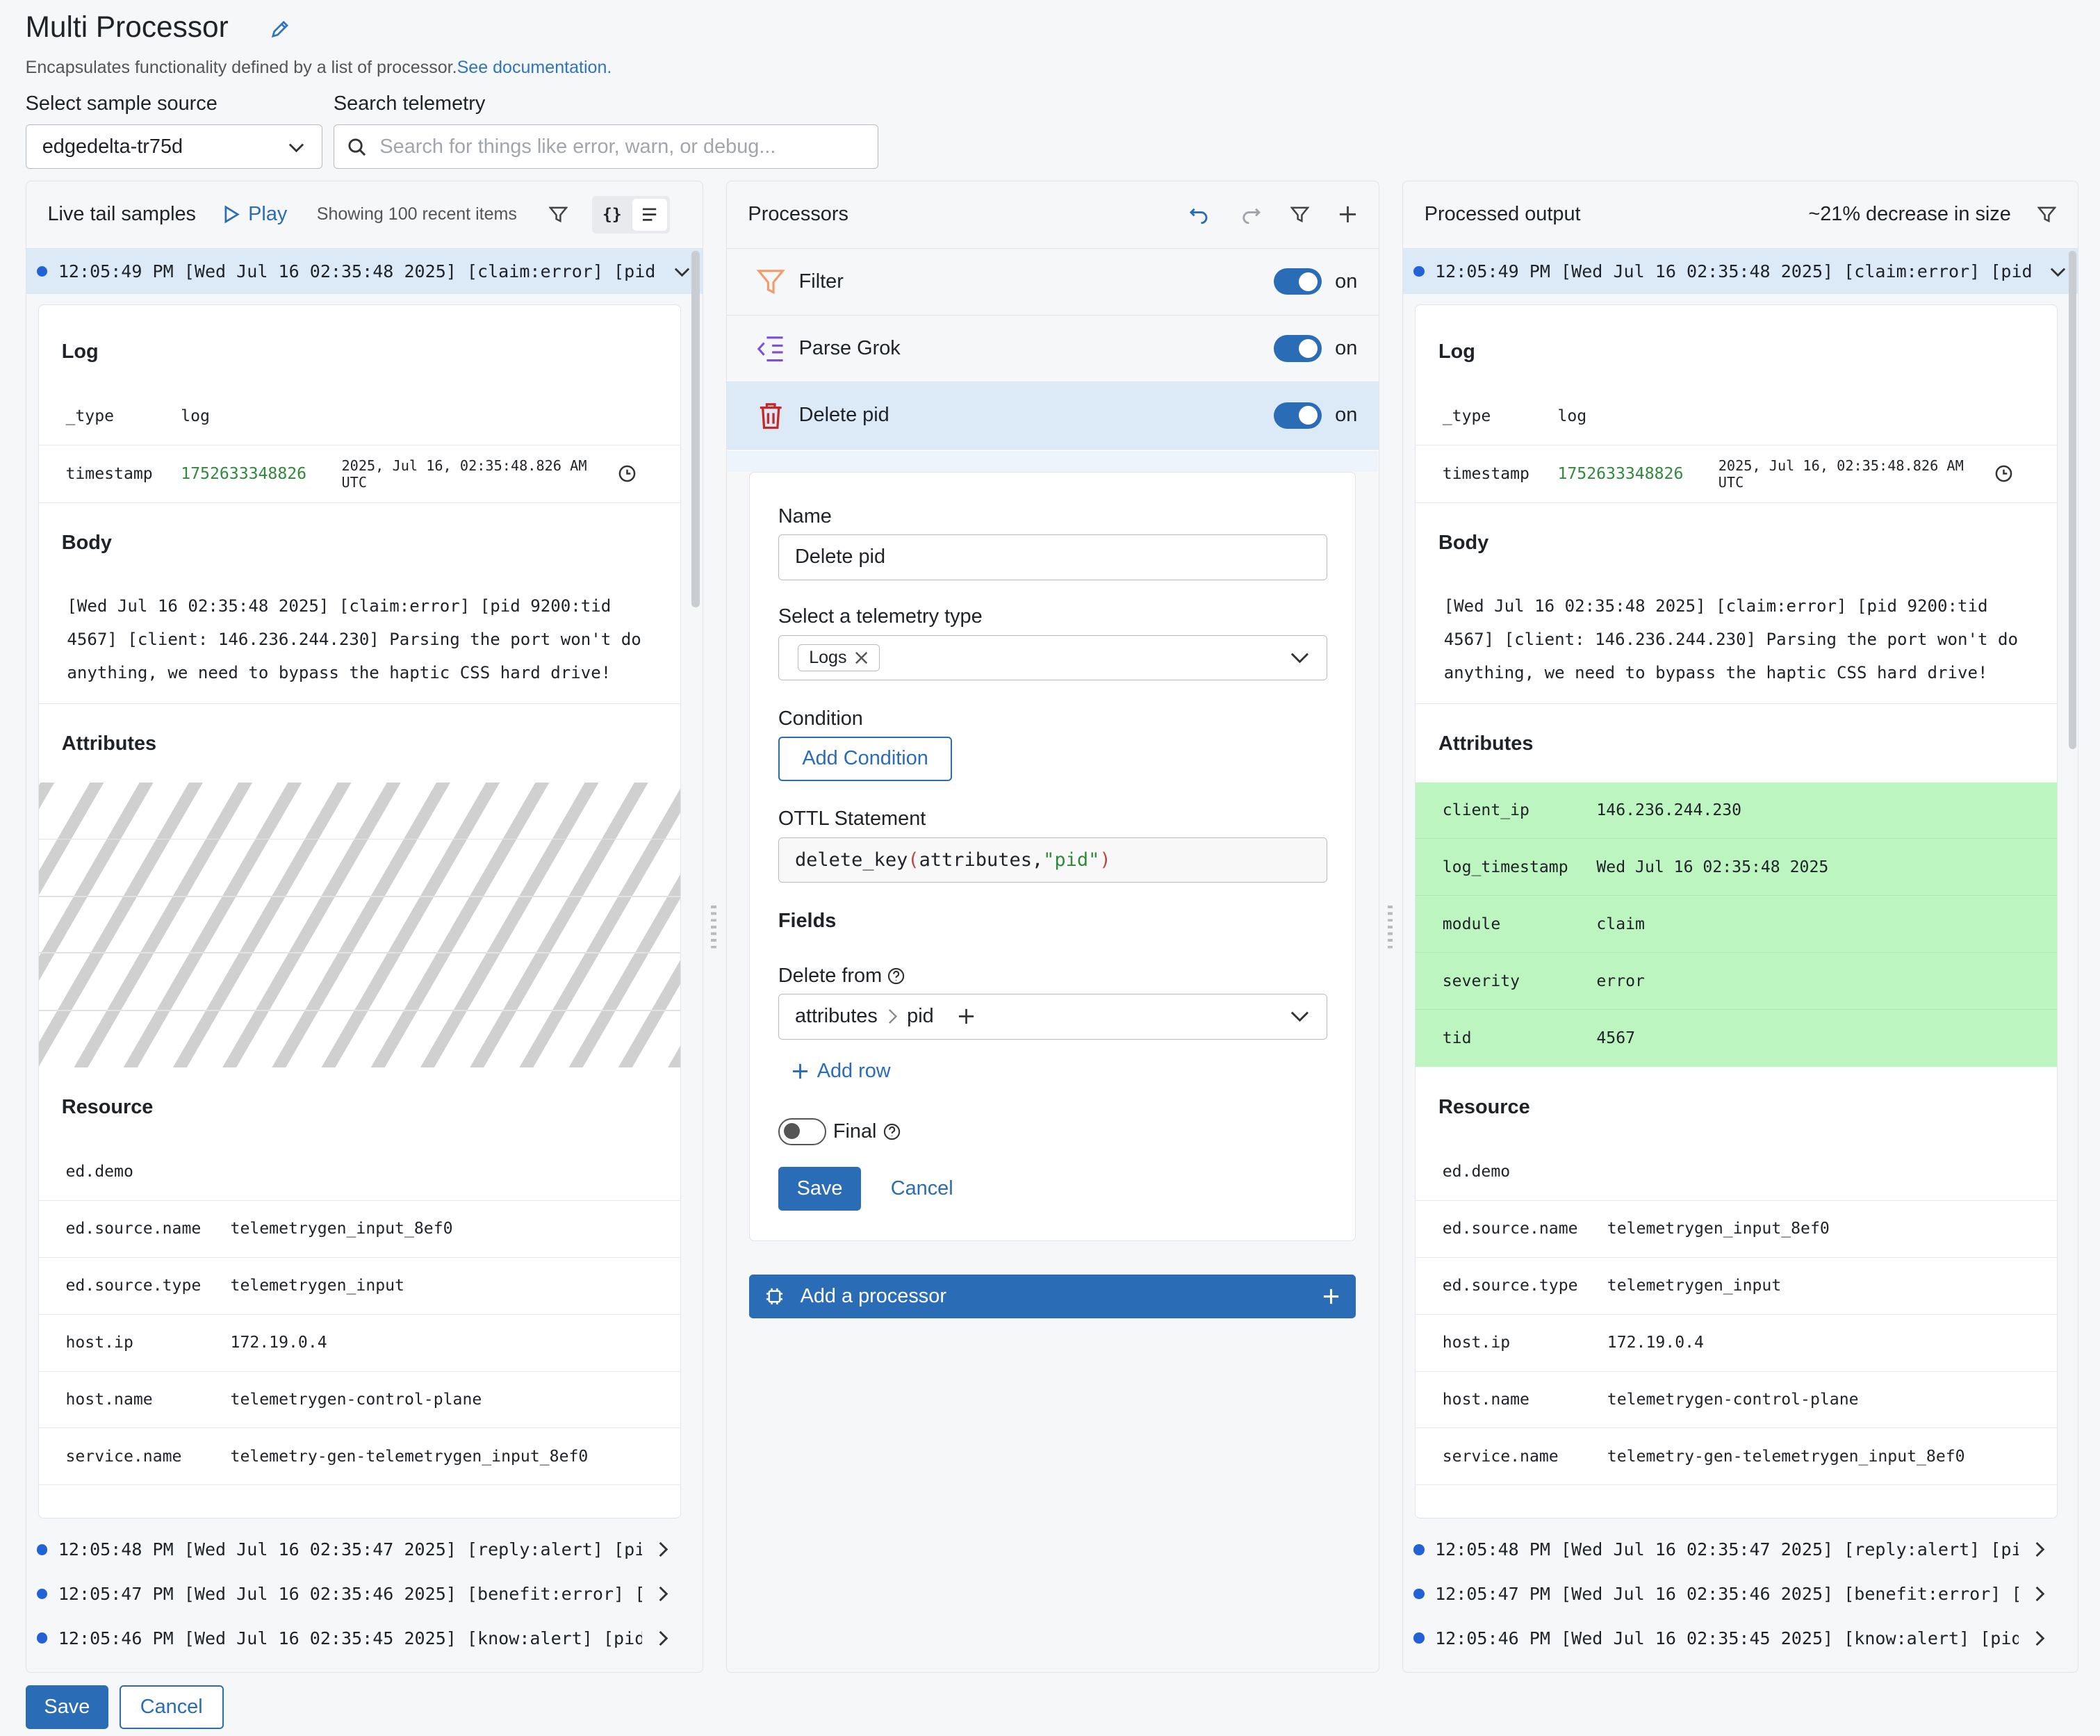  What do you see at coordinates (1503, 214) in the screenshot?
I see `processed-output-title: Processed output` at bounding box center [1503, 214].